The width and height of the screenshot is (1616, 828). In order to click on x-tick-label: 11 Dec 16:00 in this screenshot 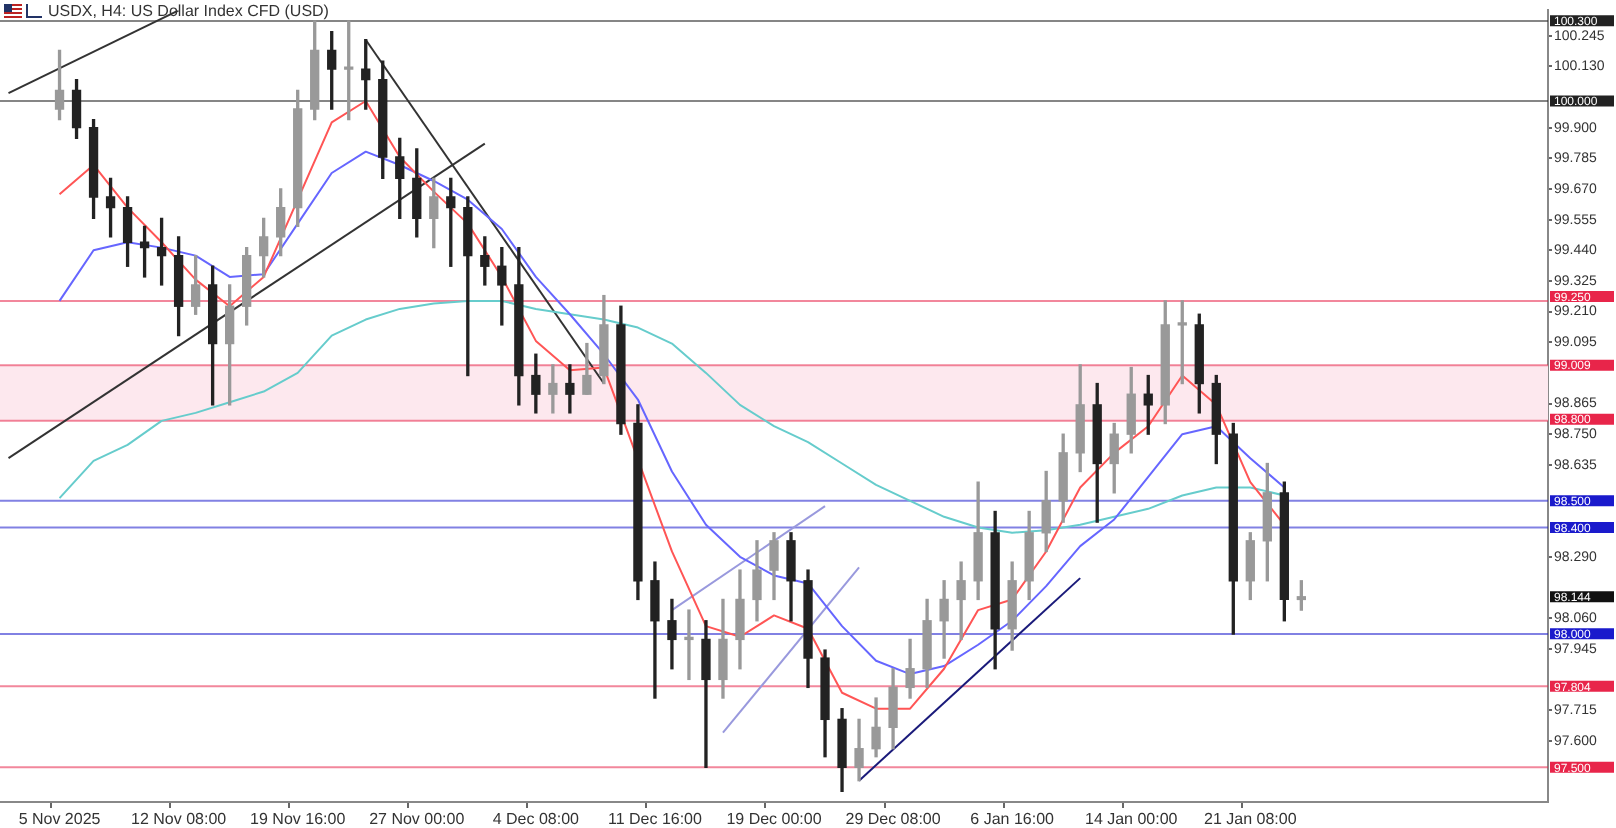, I will do `click(655, 819)`.